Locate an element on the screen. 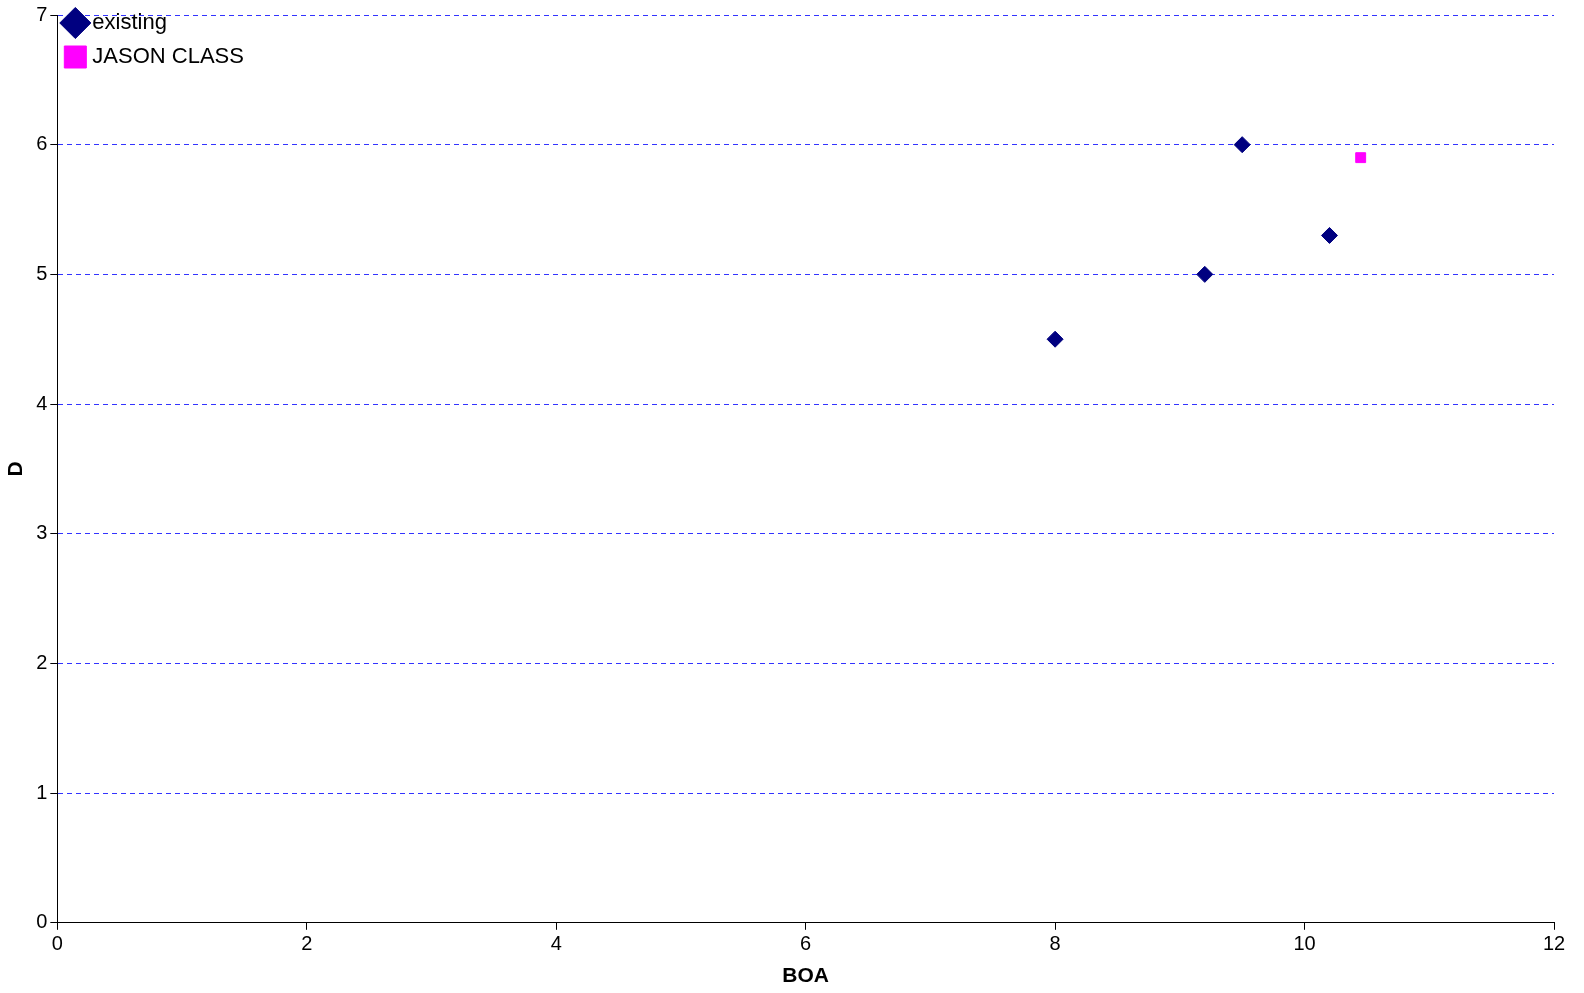 Image resolution: width=1584 pixels, height=993 pixels. y-tick-label: 5 is located at coordinates (42, 272).